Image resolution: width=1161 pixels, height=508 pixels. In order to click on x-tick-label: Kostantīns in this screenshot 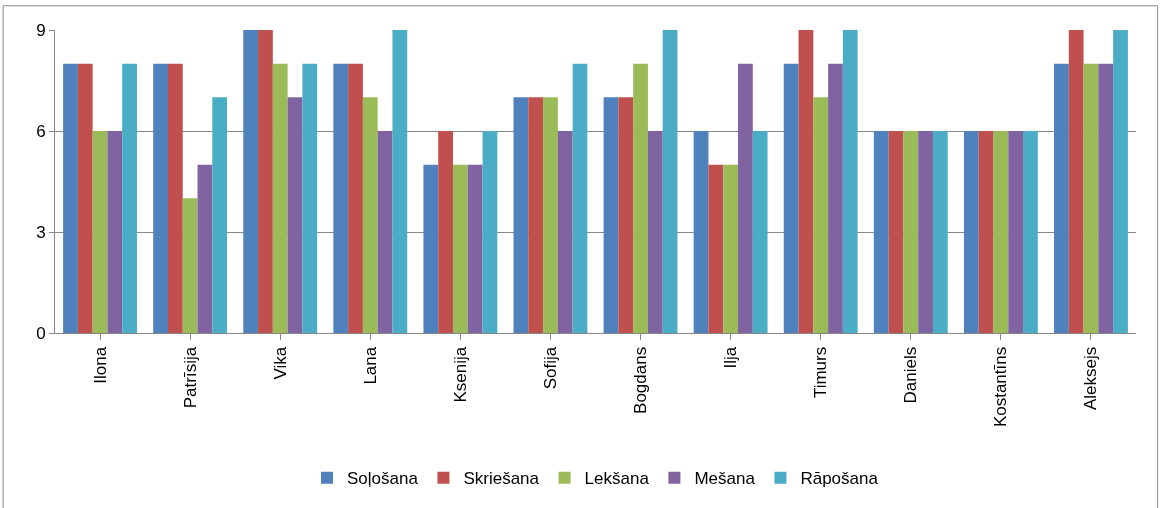, I will do `click(1001, 387)`.